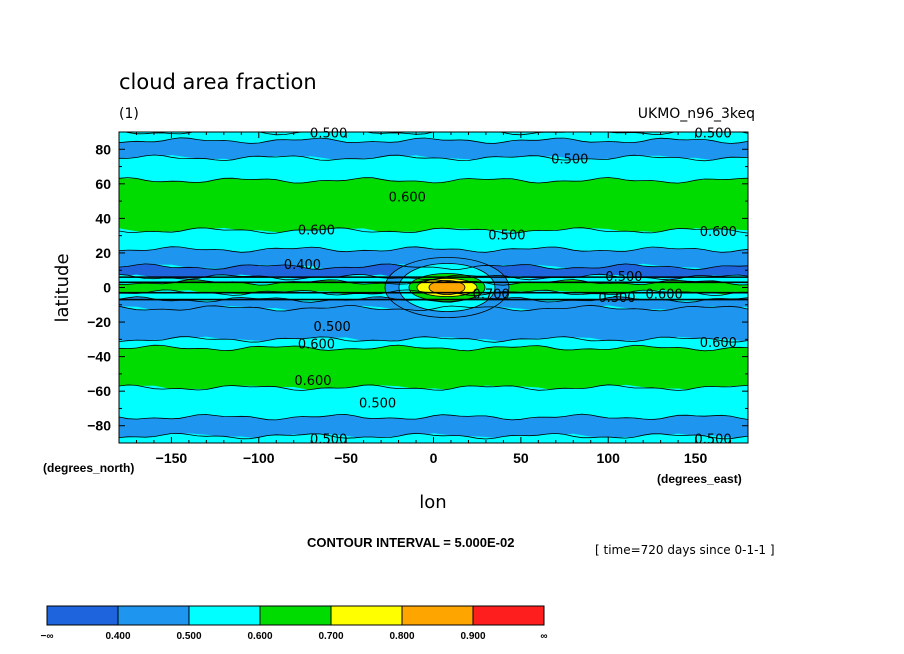  What do you see at coordinates (609, 458) in the screenshot?
I see `x-tick-label: 100` at bounding box center [609, 458].